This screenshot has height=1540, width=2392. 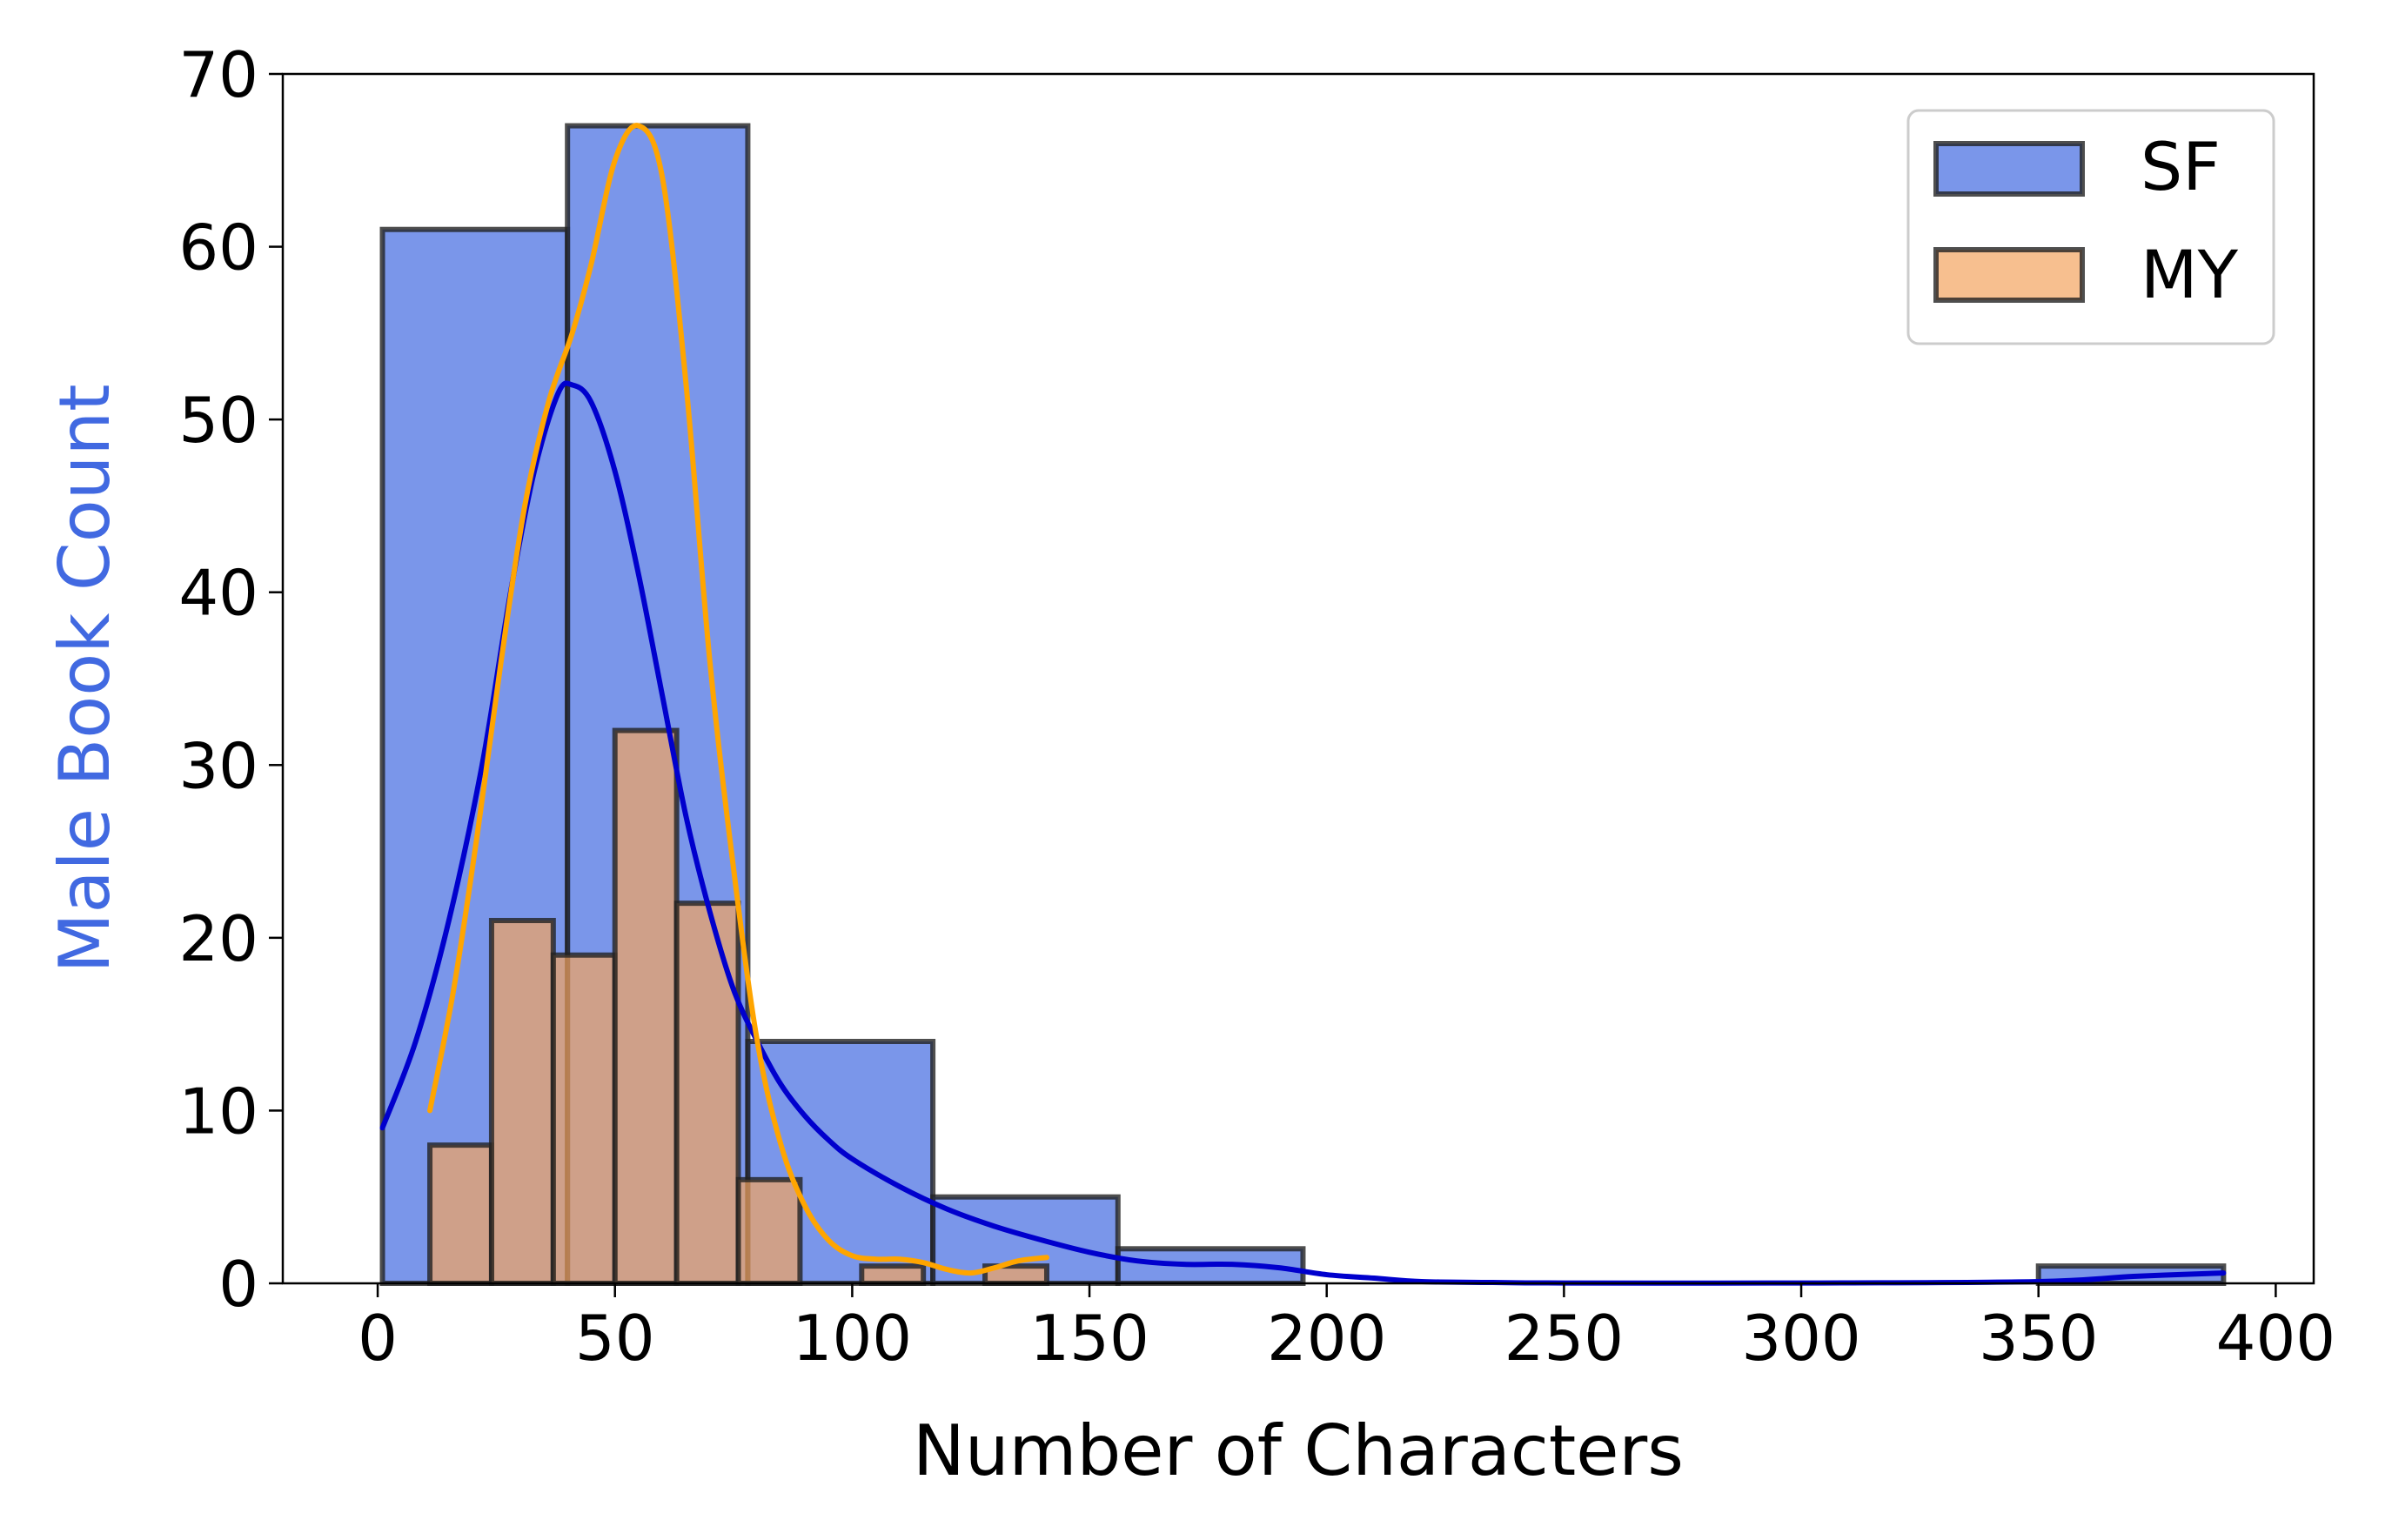 What do you see at coordinates (1801, 1338) in the screenshot?
I see `x-tick-label-300: 300` at bounding box center [1801, 1338].